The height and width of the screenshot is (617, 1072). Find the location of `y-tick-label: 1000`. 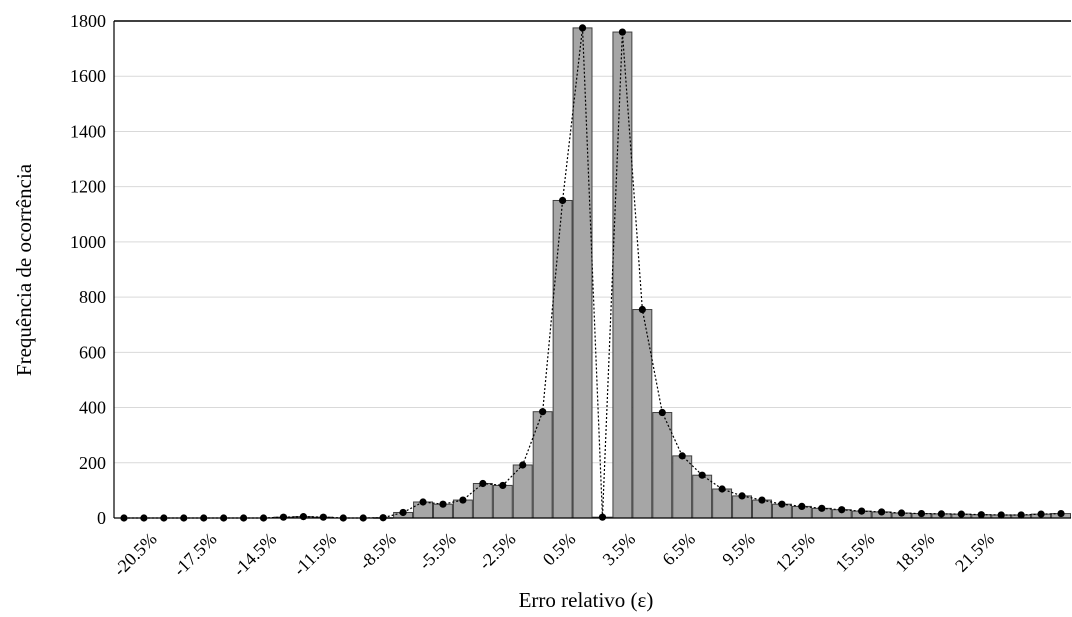

y-tick-label: 1000 is located at coordinates (88, 242).